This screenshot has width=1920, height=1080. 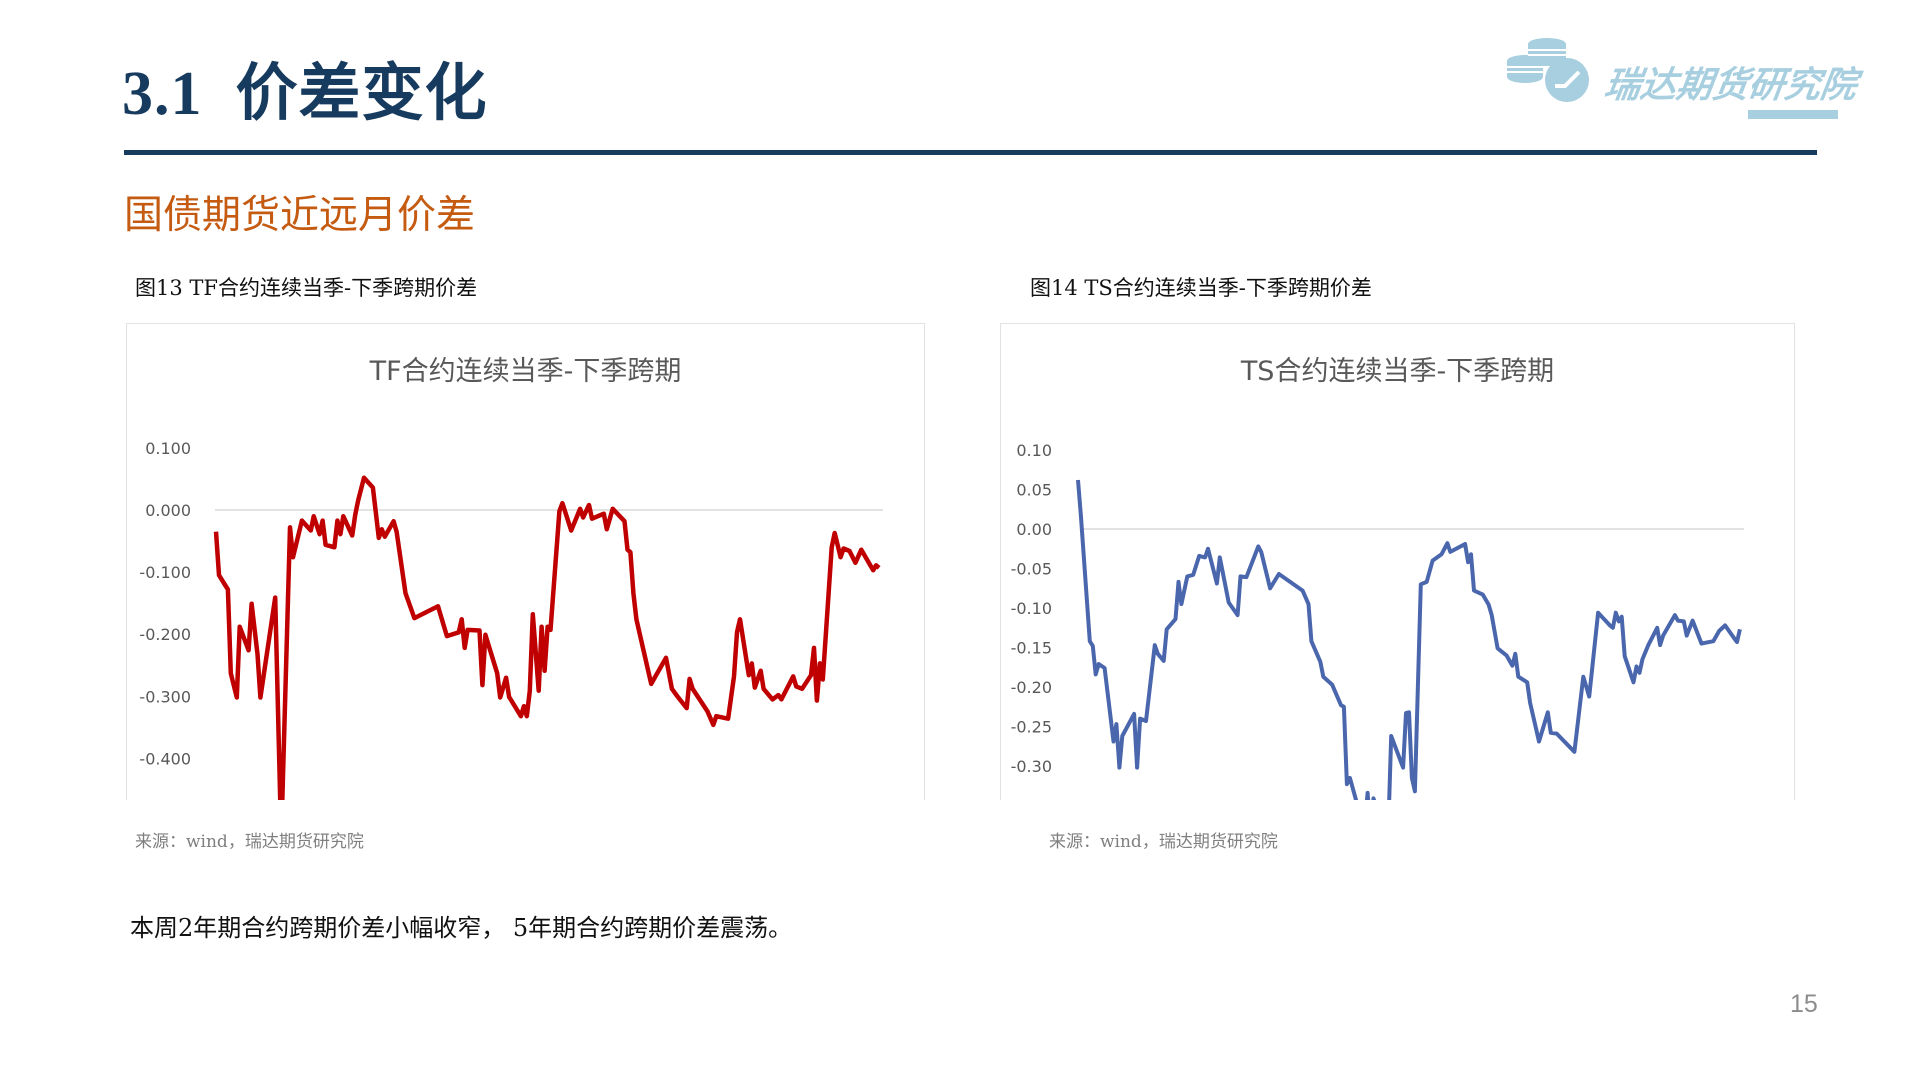 I want to click on y-tick-label: -0.15, so click(x=1031, y=648).